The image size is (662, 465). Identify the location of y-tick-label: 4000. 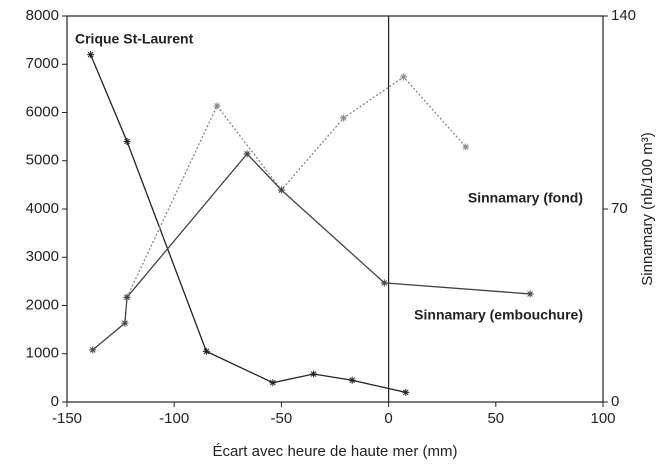
(42, 208).